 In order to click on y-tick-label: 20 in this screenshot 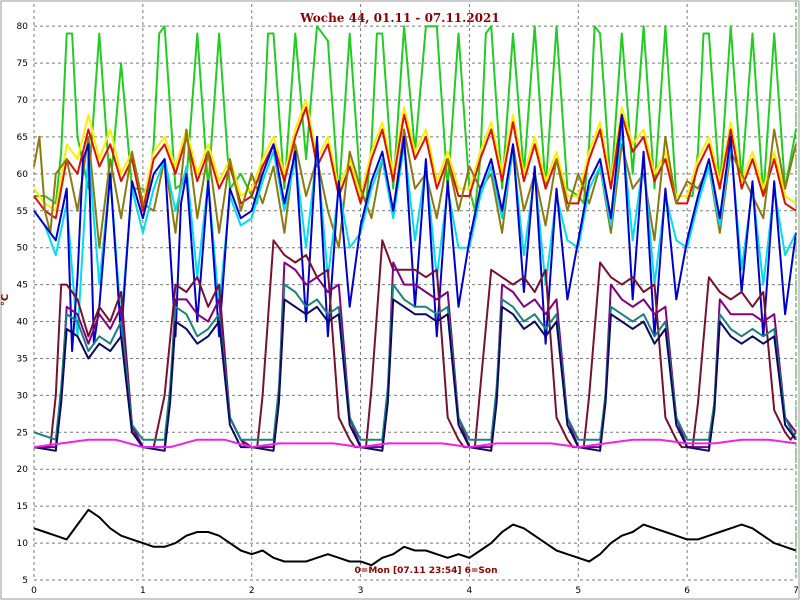, I will do `click(23, 470)`.